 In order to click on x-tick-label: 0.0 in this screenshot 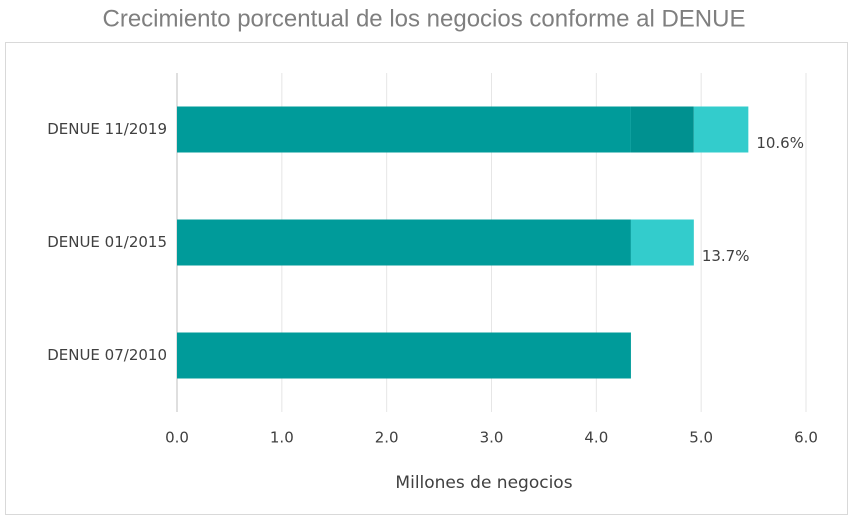, I will do `click(177, 438)`.